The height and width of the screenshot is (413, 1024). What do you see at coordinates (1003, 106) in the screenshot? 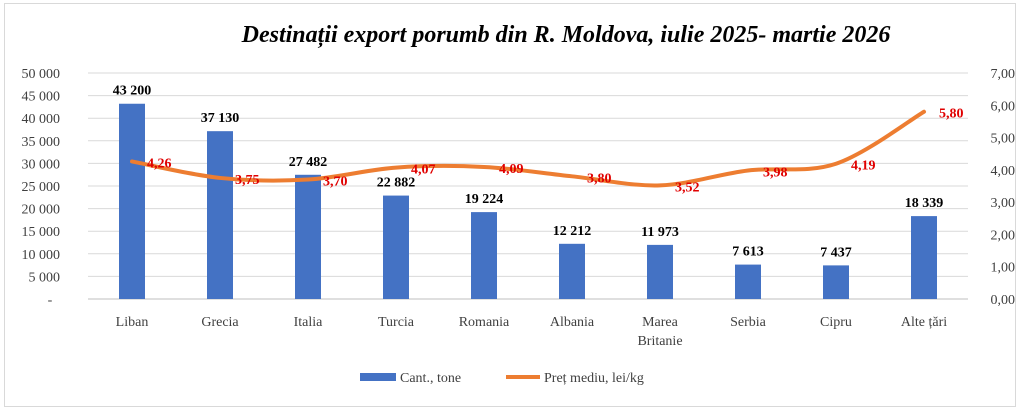
I see `y-right-tick-label: 6,00` at bounding box center [1003, 106].